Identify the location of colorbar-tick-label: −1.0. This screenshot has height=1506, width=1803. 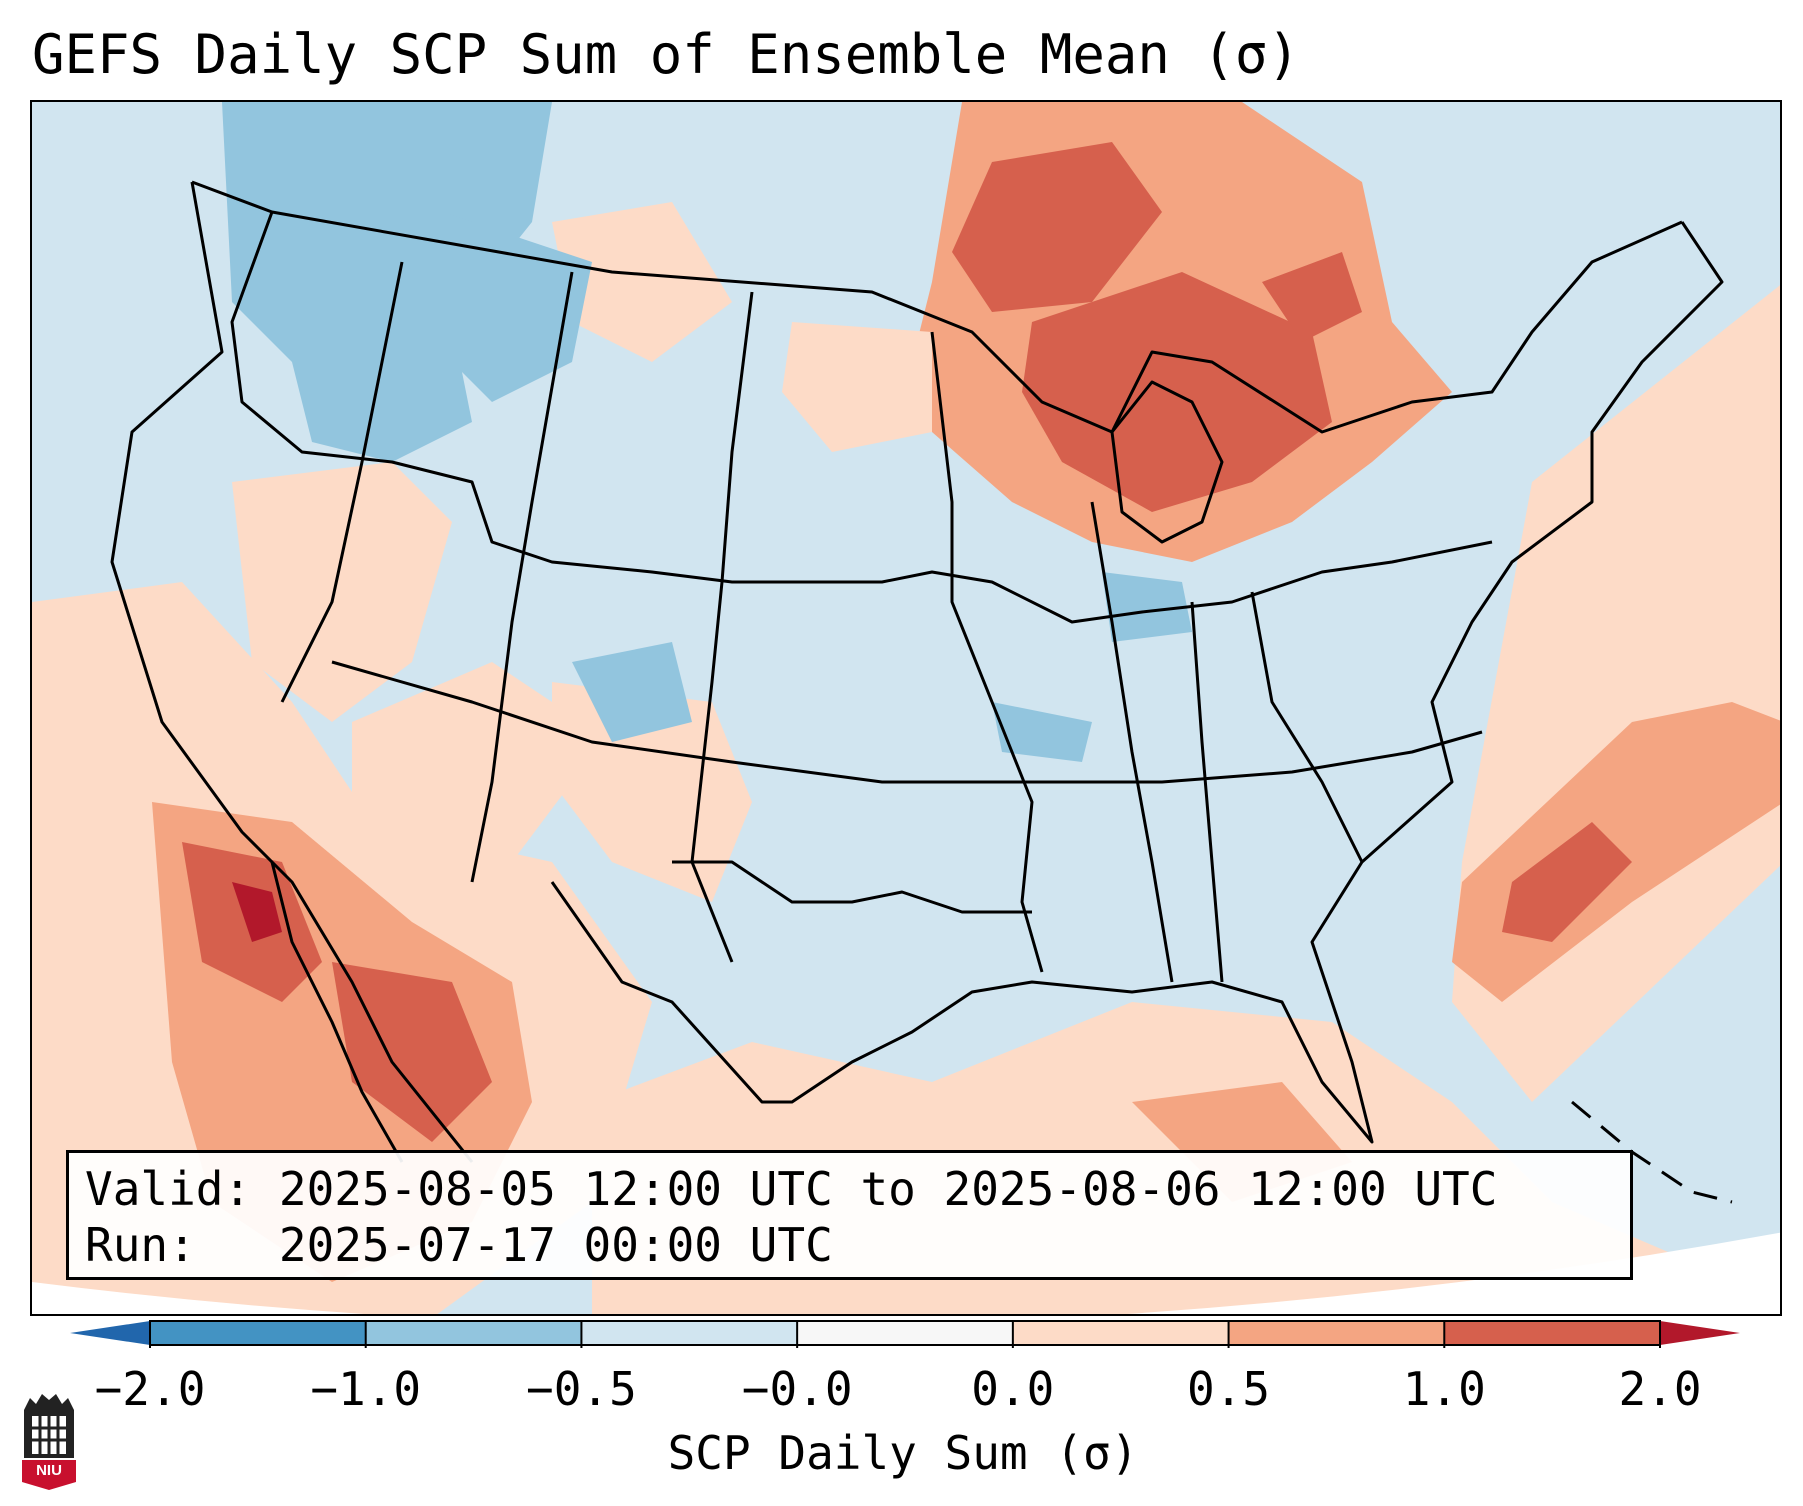
(366, 1389).